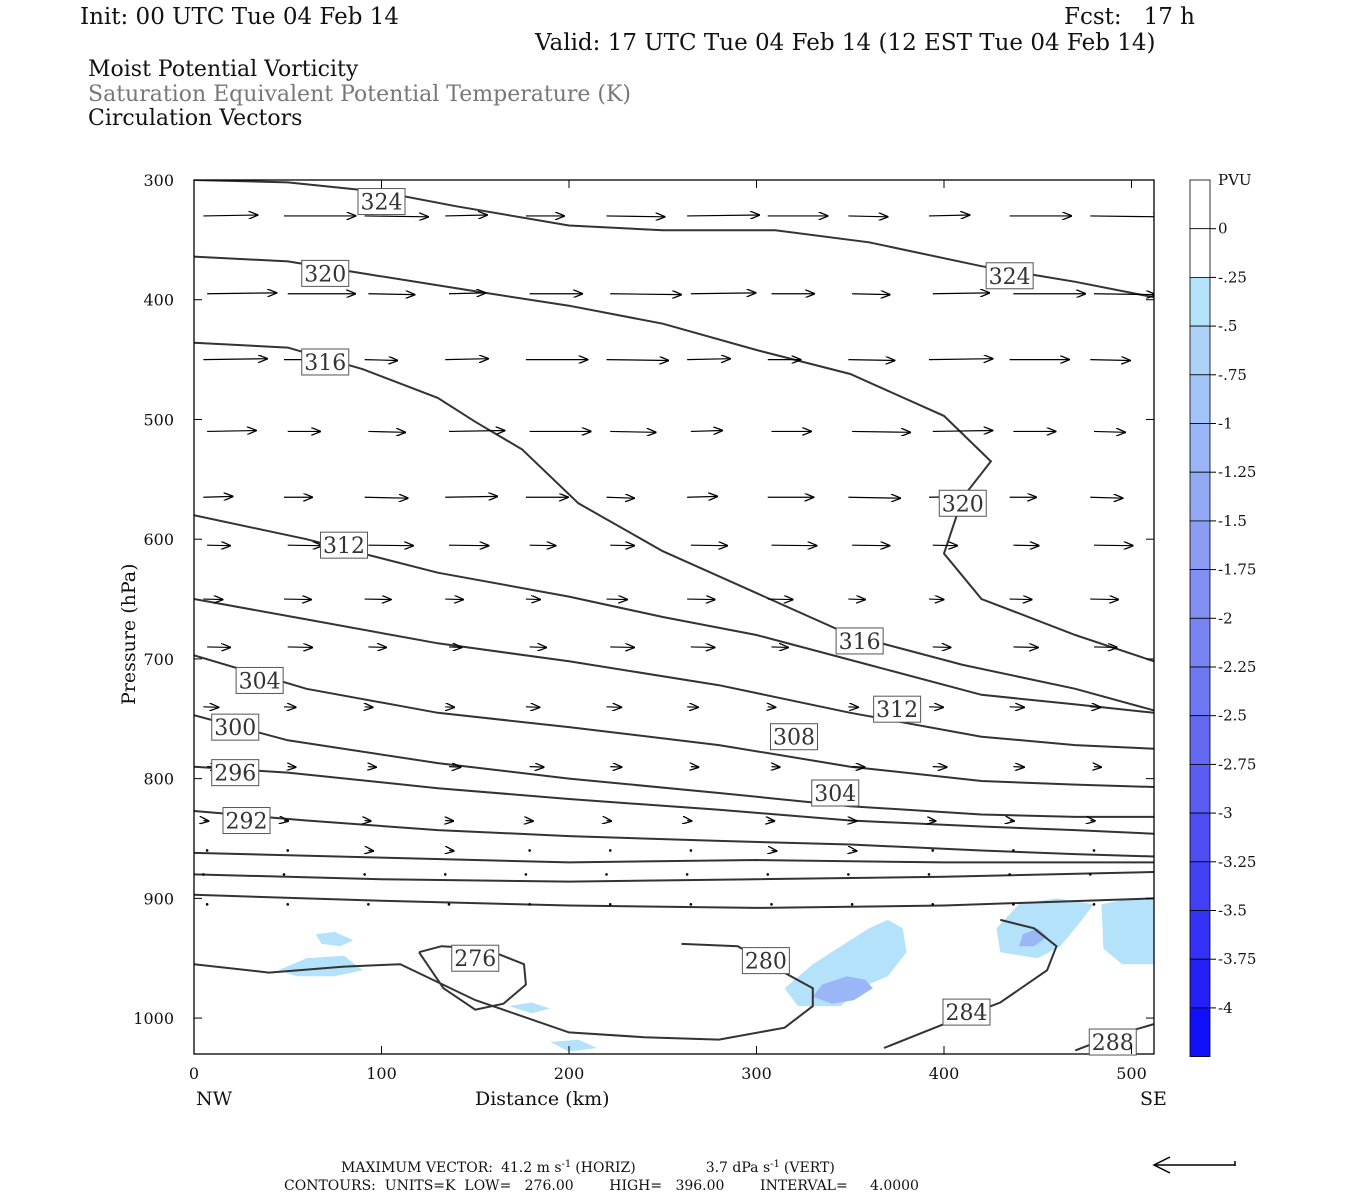 The height and width of the screenshot is (1200, 1350). I want to click on colorbar-title: PVU, so click(1235, 180).